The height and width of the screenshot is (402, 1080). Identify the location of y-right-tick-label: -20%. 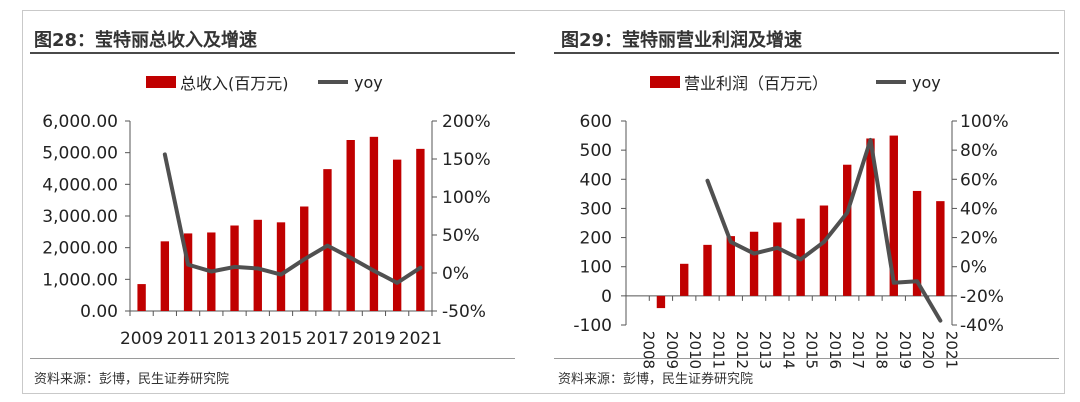
(982, 297).